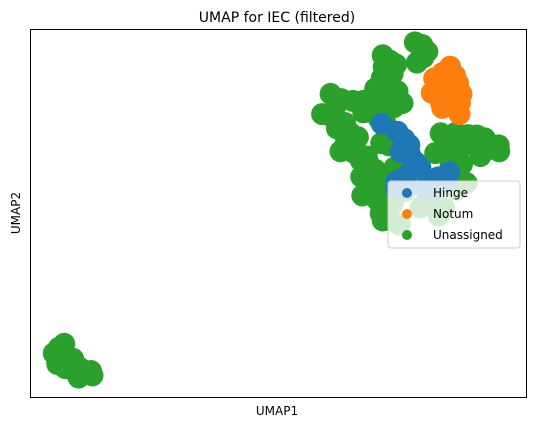 Image resolution: width=535 pixels, height=429 pixels. What do you see at coordinates (16, 213) in the screenshot?
I see `y-axis-label: UMAP2` at bounding box center [16, 213].